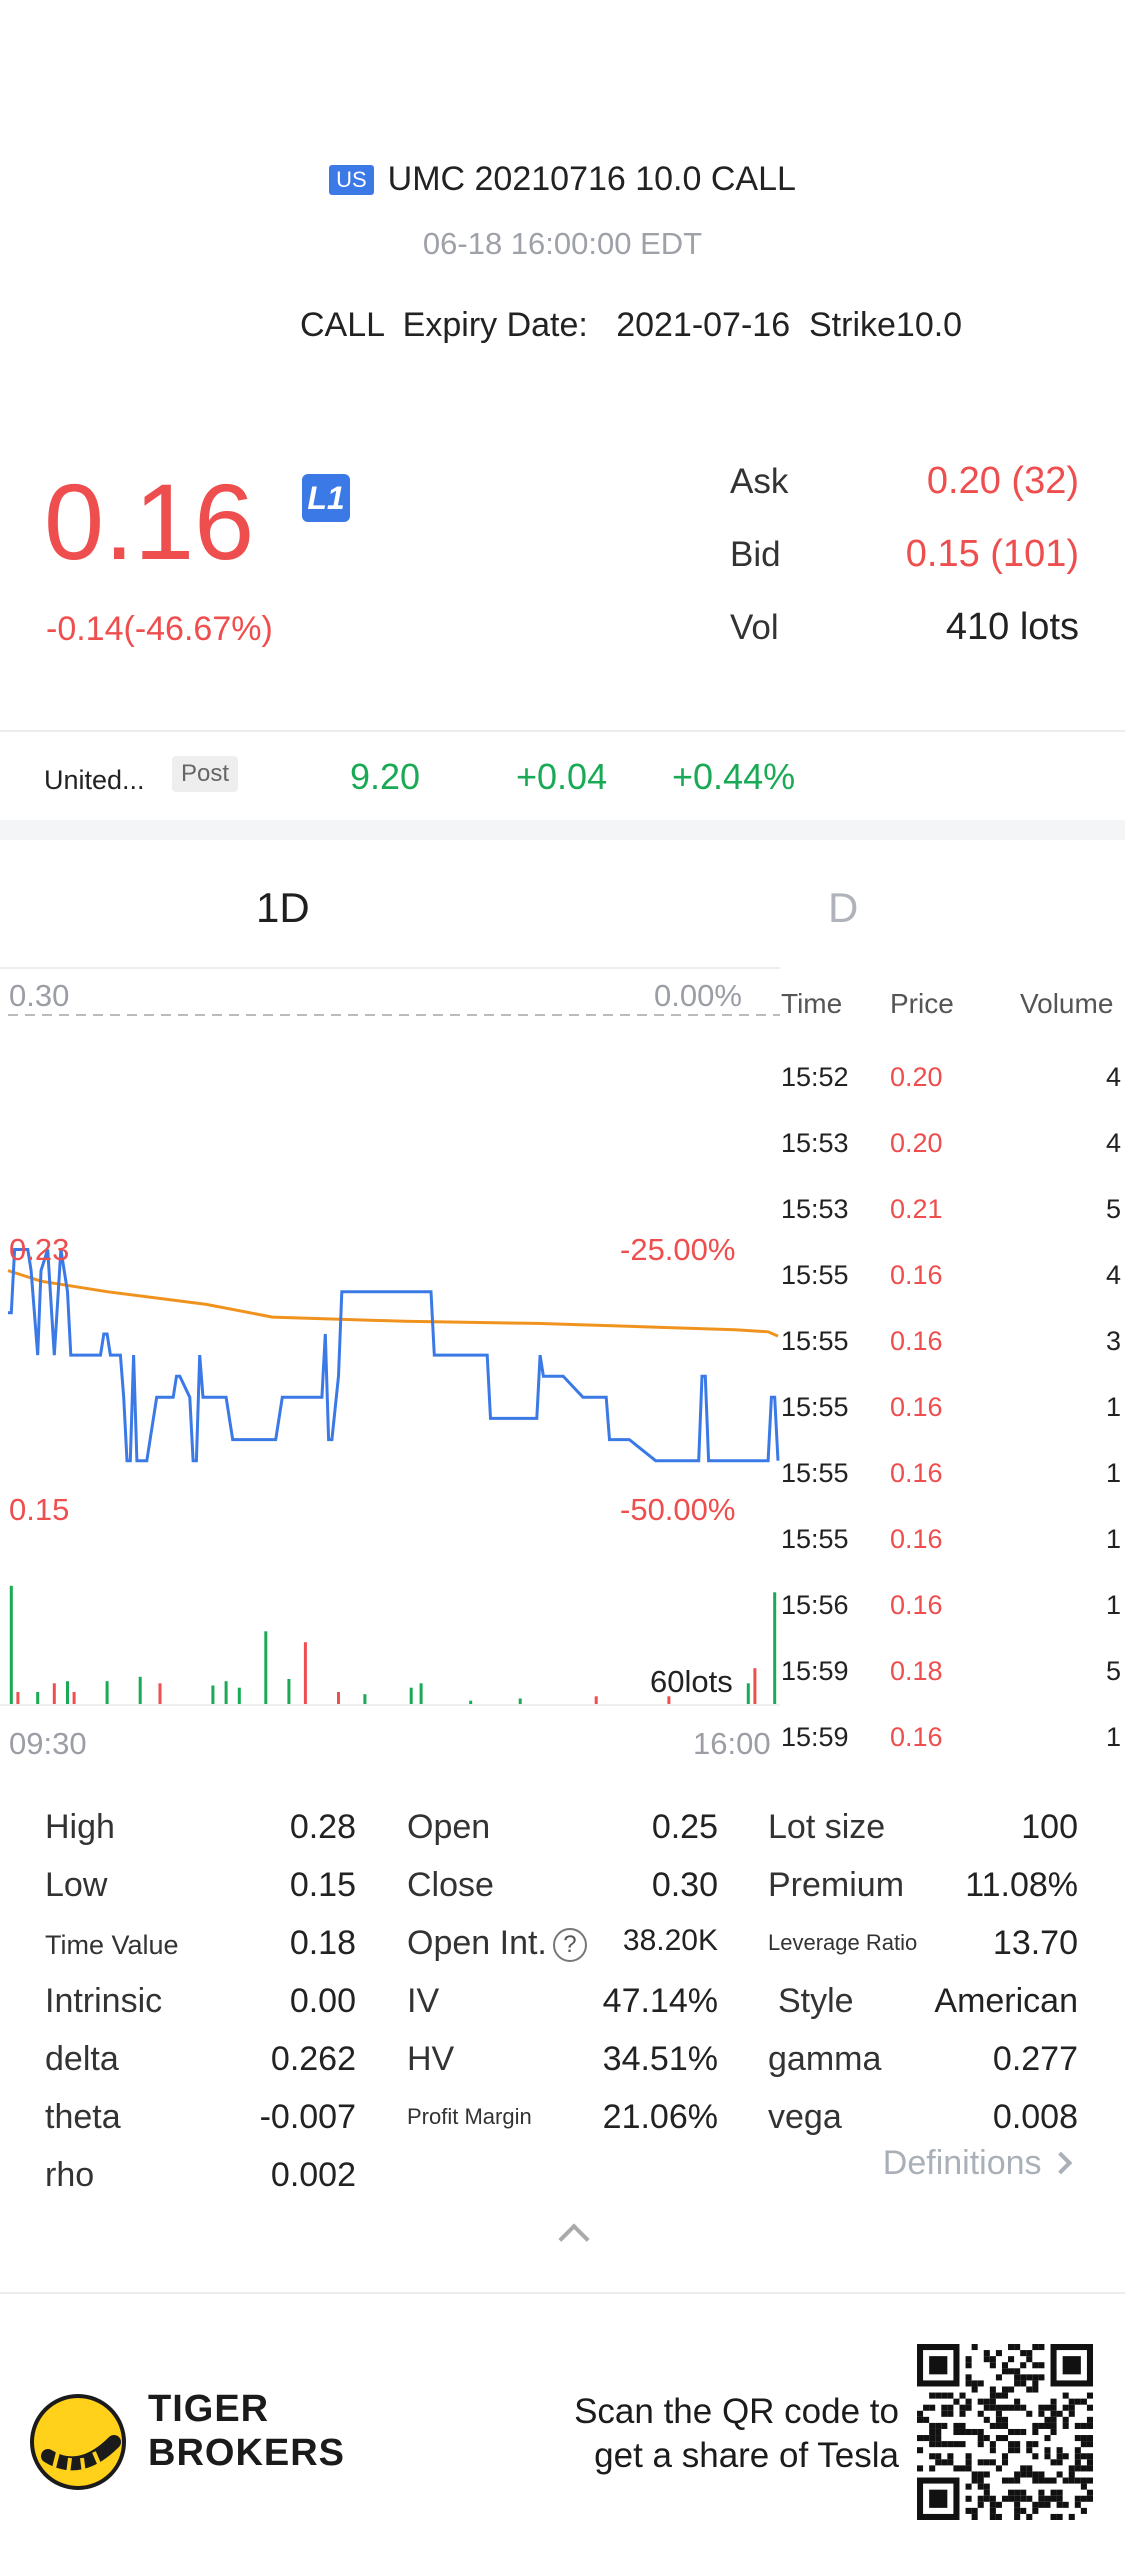 The image size is (1125, 2554). Describe the element at coordinates (449, 1827) in the screenshot. I see `stat-label-text: Open` at that location.